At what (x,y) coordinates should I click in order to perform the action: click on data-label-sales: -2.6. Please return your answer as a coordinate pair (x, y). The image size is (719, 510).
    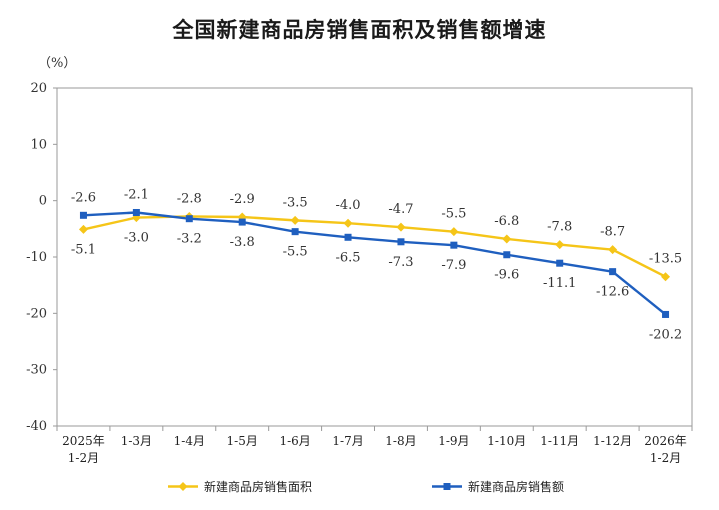
    Looking at the image, I should click on (83, 197).